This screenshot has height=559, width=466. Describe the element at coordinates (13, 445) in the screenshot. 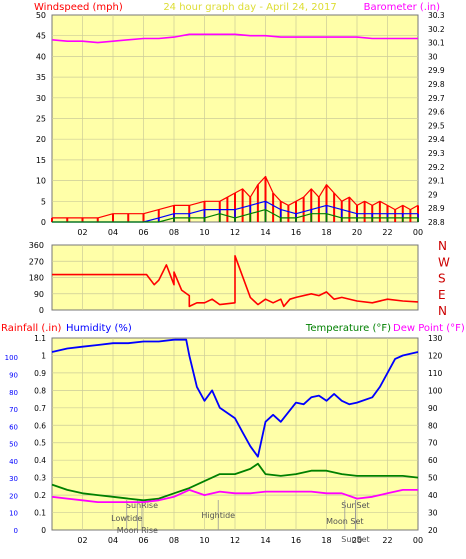

I see `humidity-y-tick-label: 50` at that location.